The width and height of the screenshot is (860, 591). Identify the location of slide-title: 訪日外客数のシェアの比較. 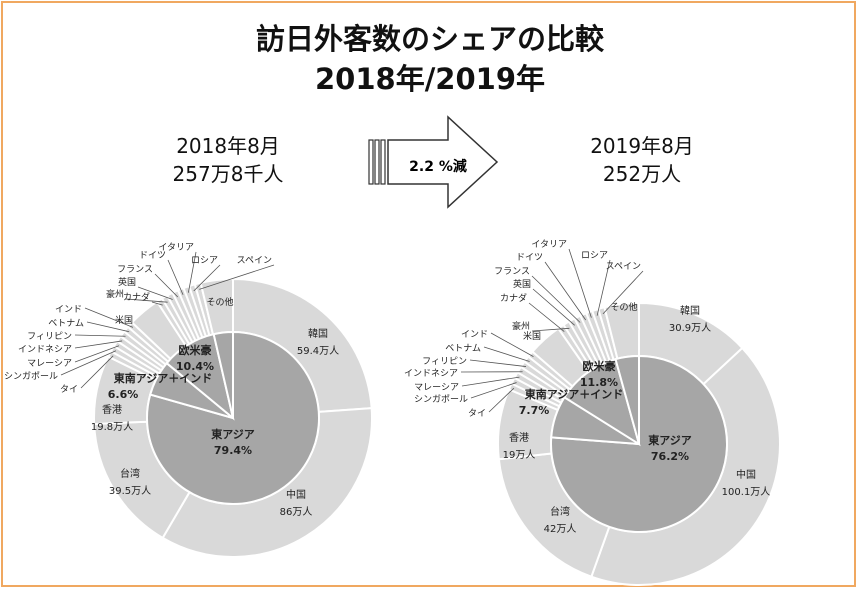
(429, 39).